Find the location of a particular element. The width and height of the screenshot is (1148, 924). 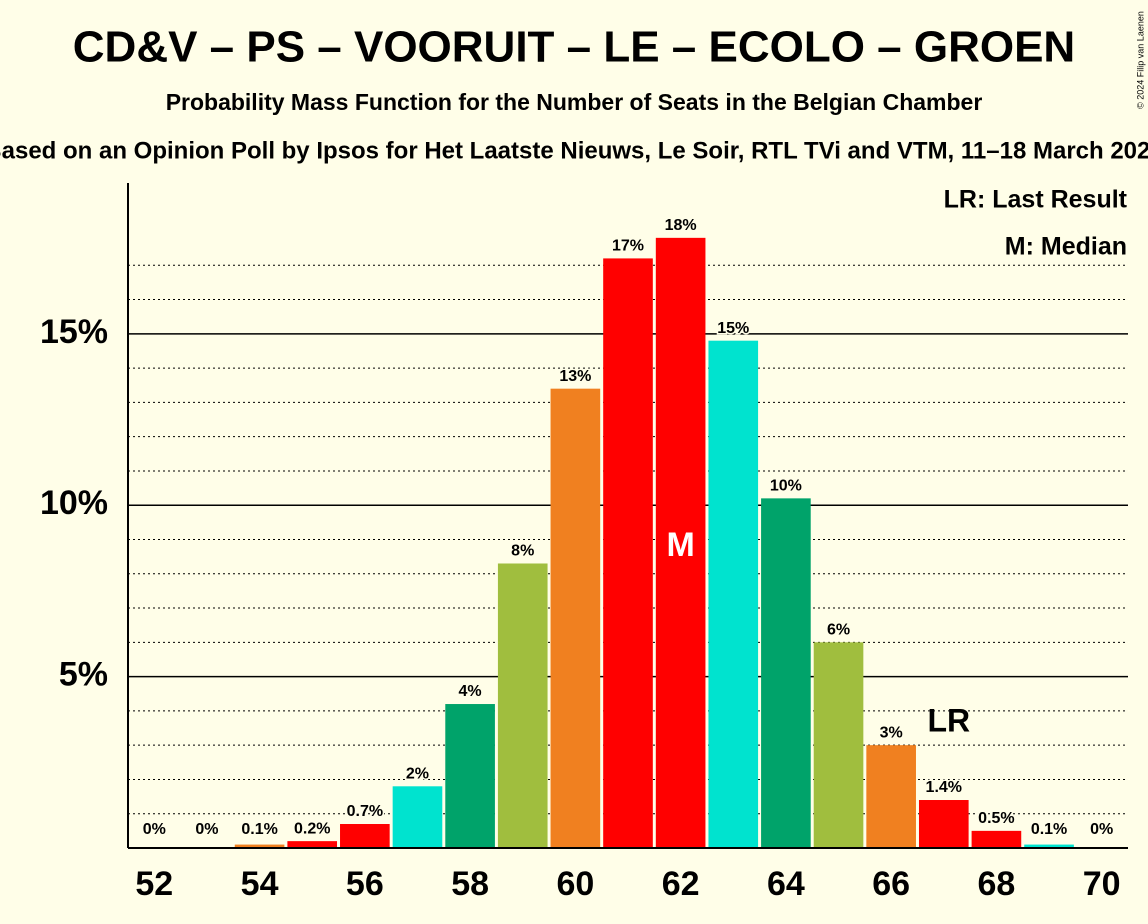

median-marker: M is located at coordinates (680, 545).